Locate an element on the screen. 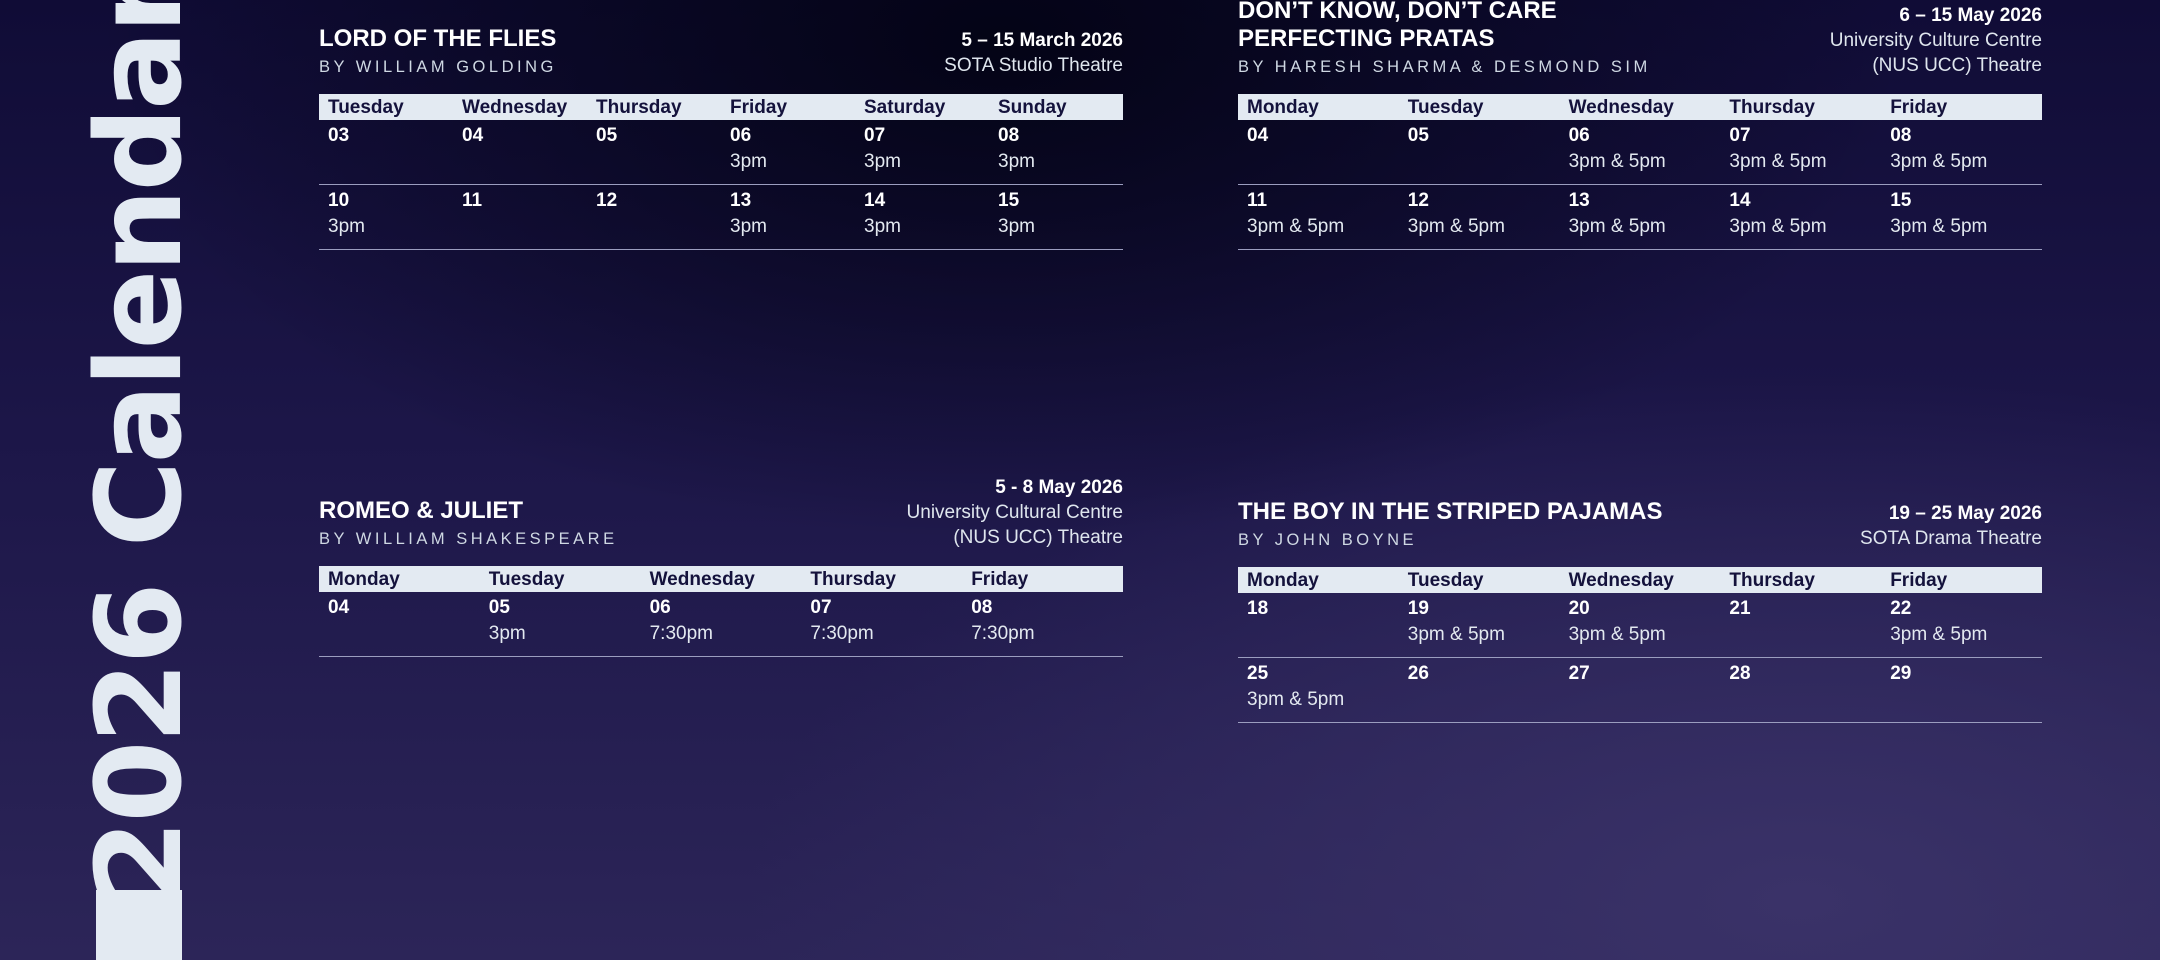 This screenshot has width=2160, height=960. date-number: 18 is located at coordinates (1258, 608).